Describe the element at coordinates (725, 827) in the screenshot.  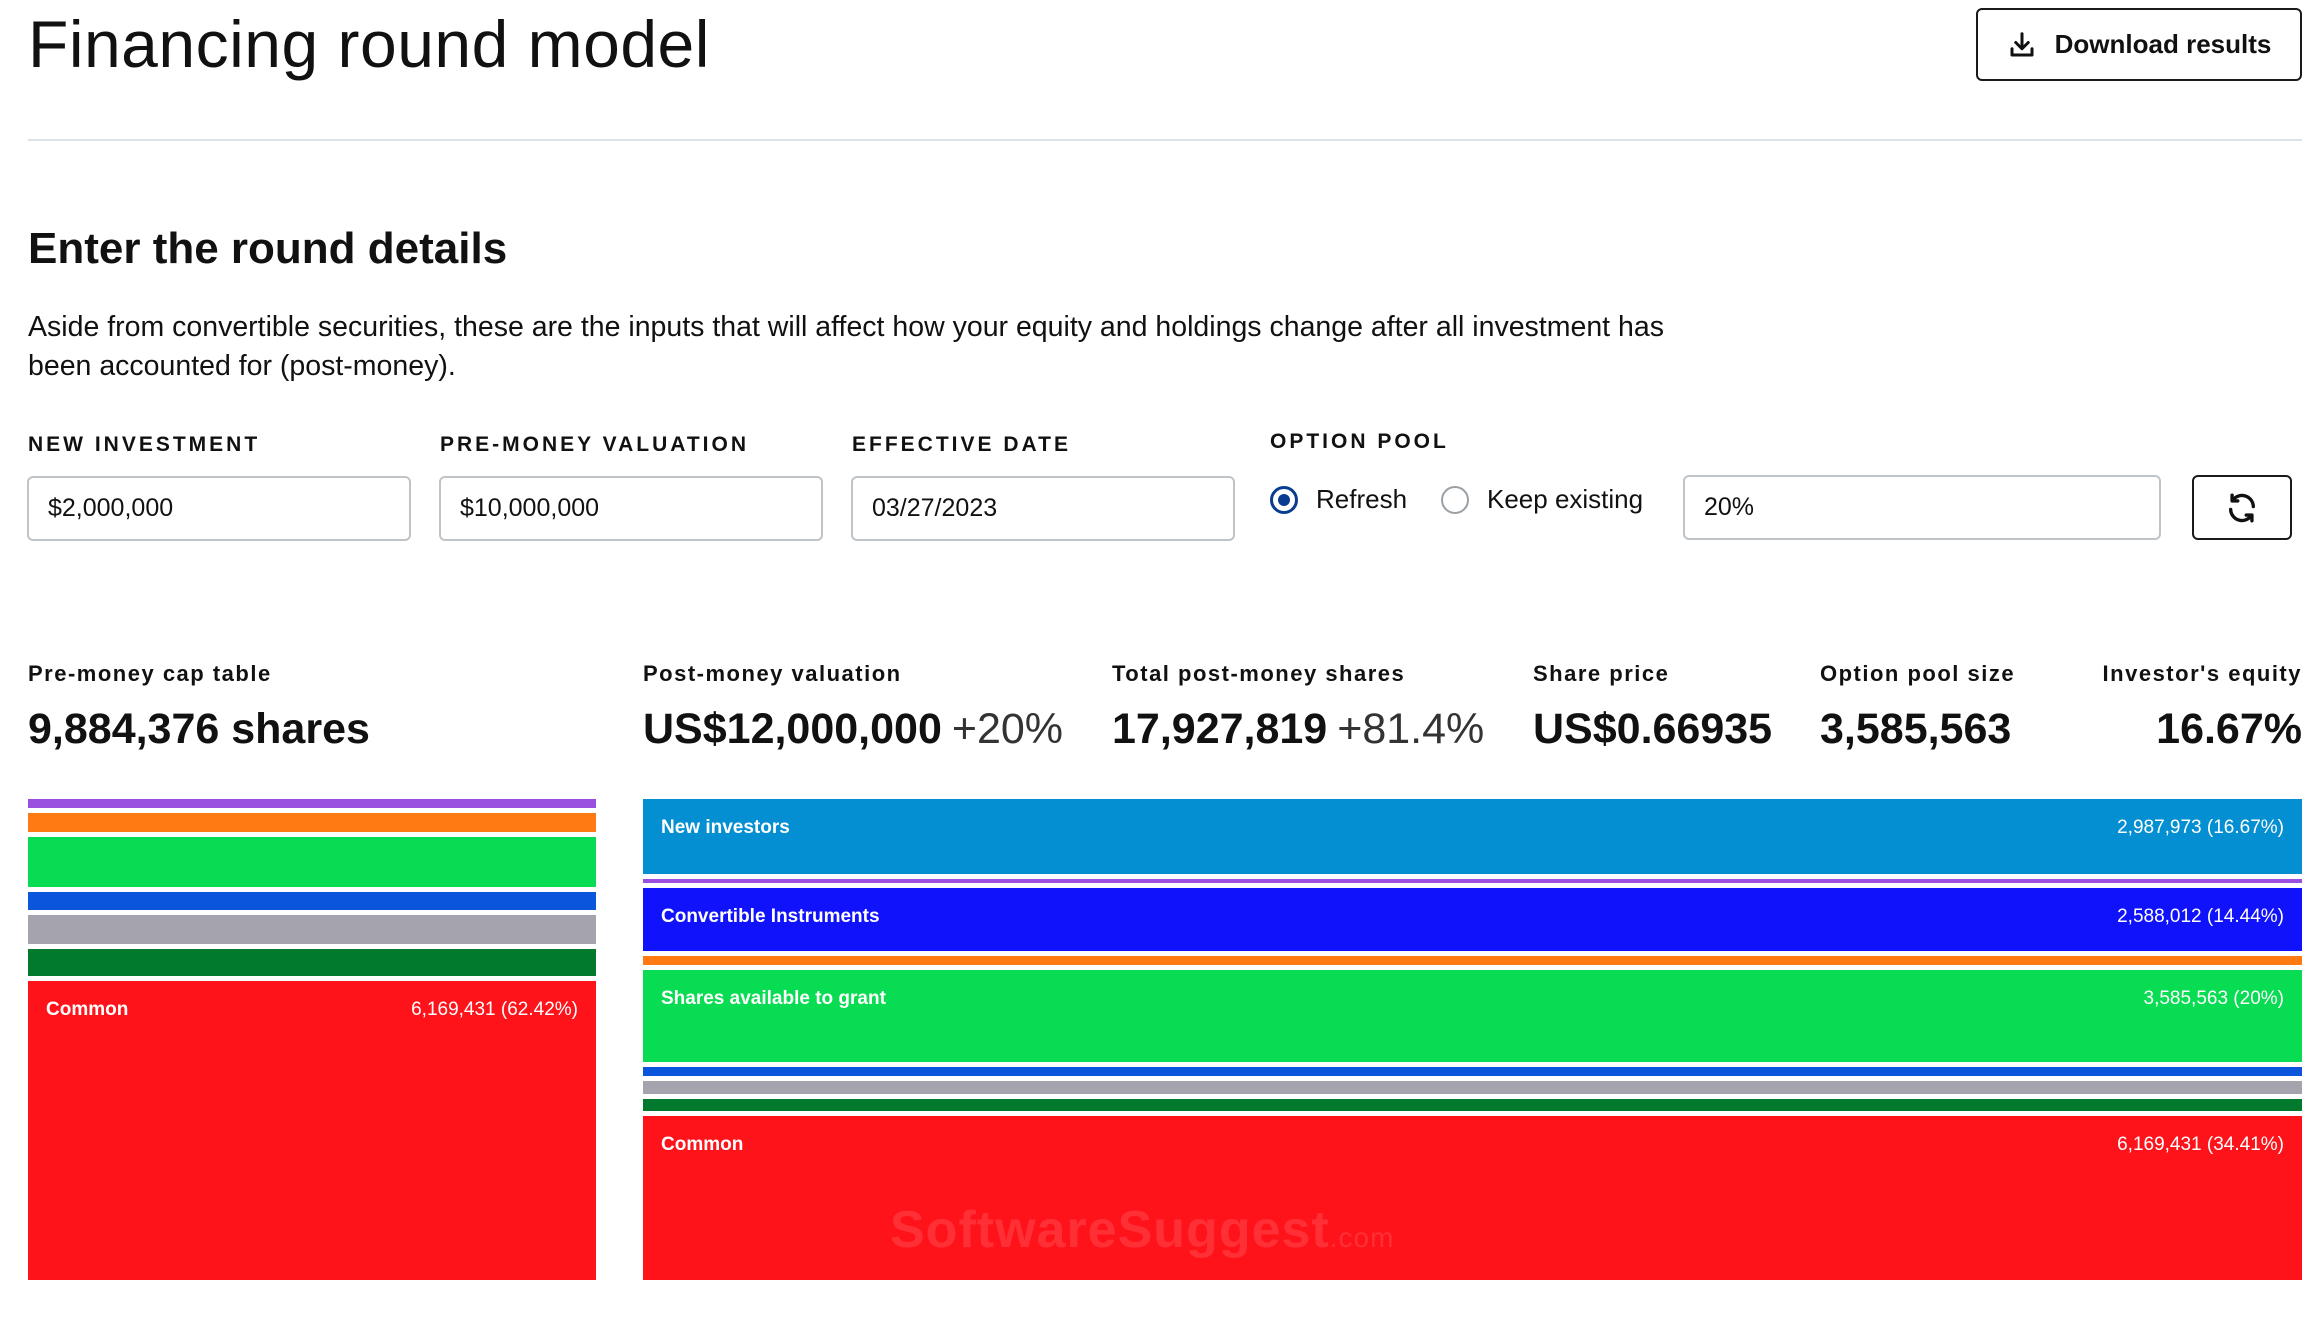
I see `new-investors-label: New investors` at that location.